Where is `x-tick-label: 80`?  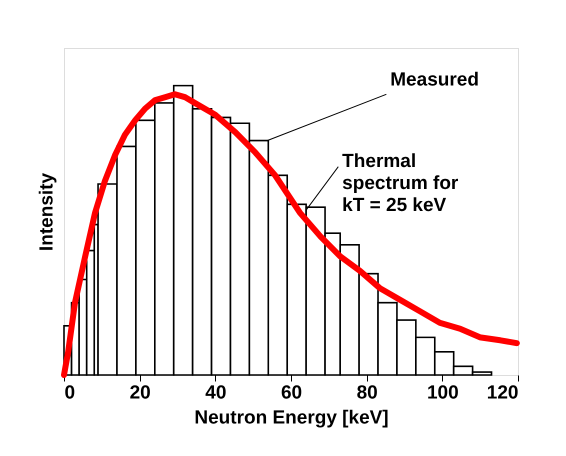
x-tick-label: 80 is located at coordinates (367, 393).